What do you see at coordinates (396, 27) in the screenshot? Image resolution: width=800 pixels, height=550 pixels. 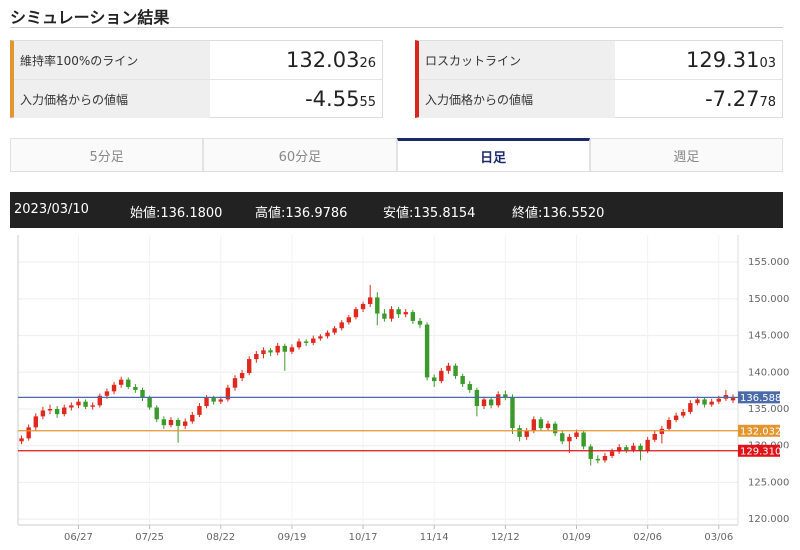 I see `title-rule` at bounding box center [396, 27].